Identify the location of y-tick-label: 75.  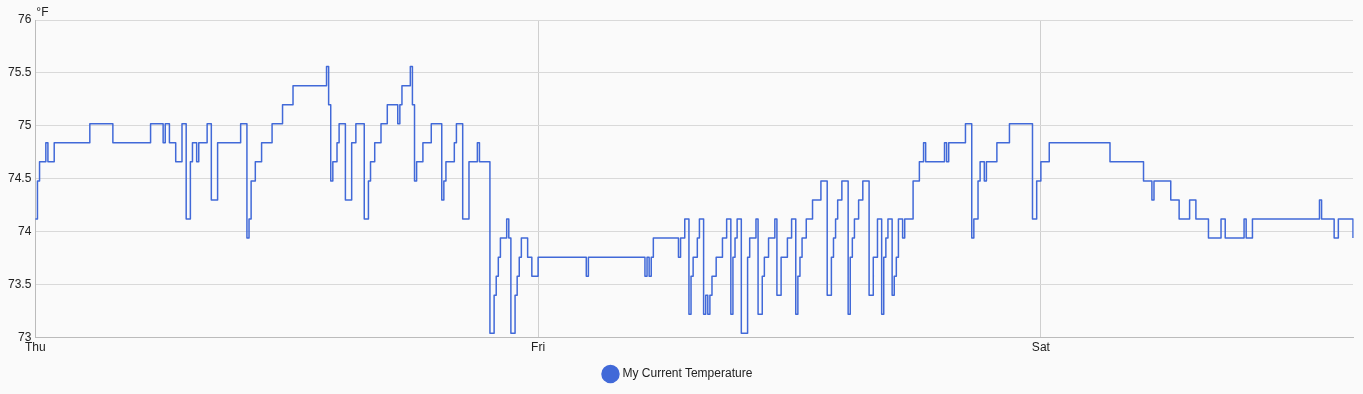
(25, 125).